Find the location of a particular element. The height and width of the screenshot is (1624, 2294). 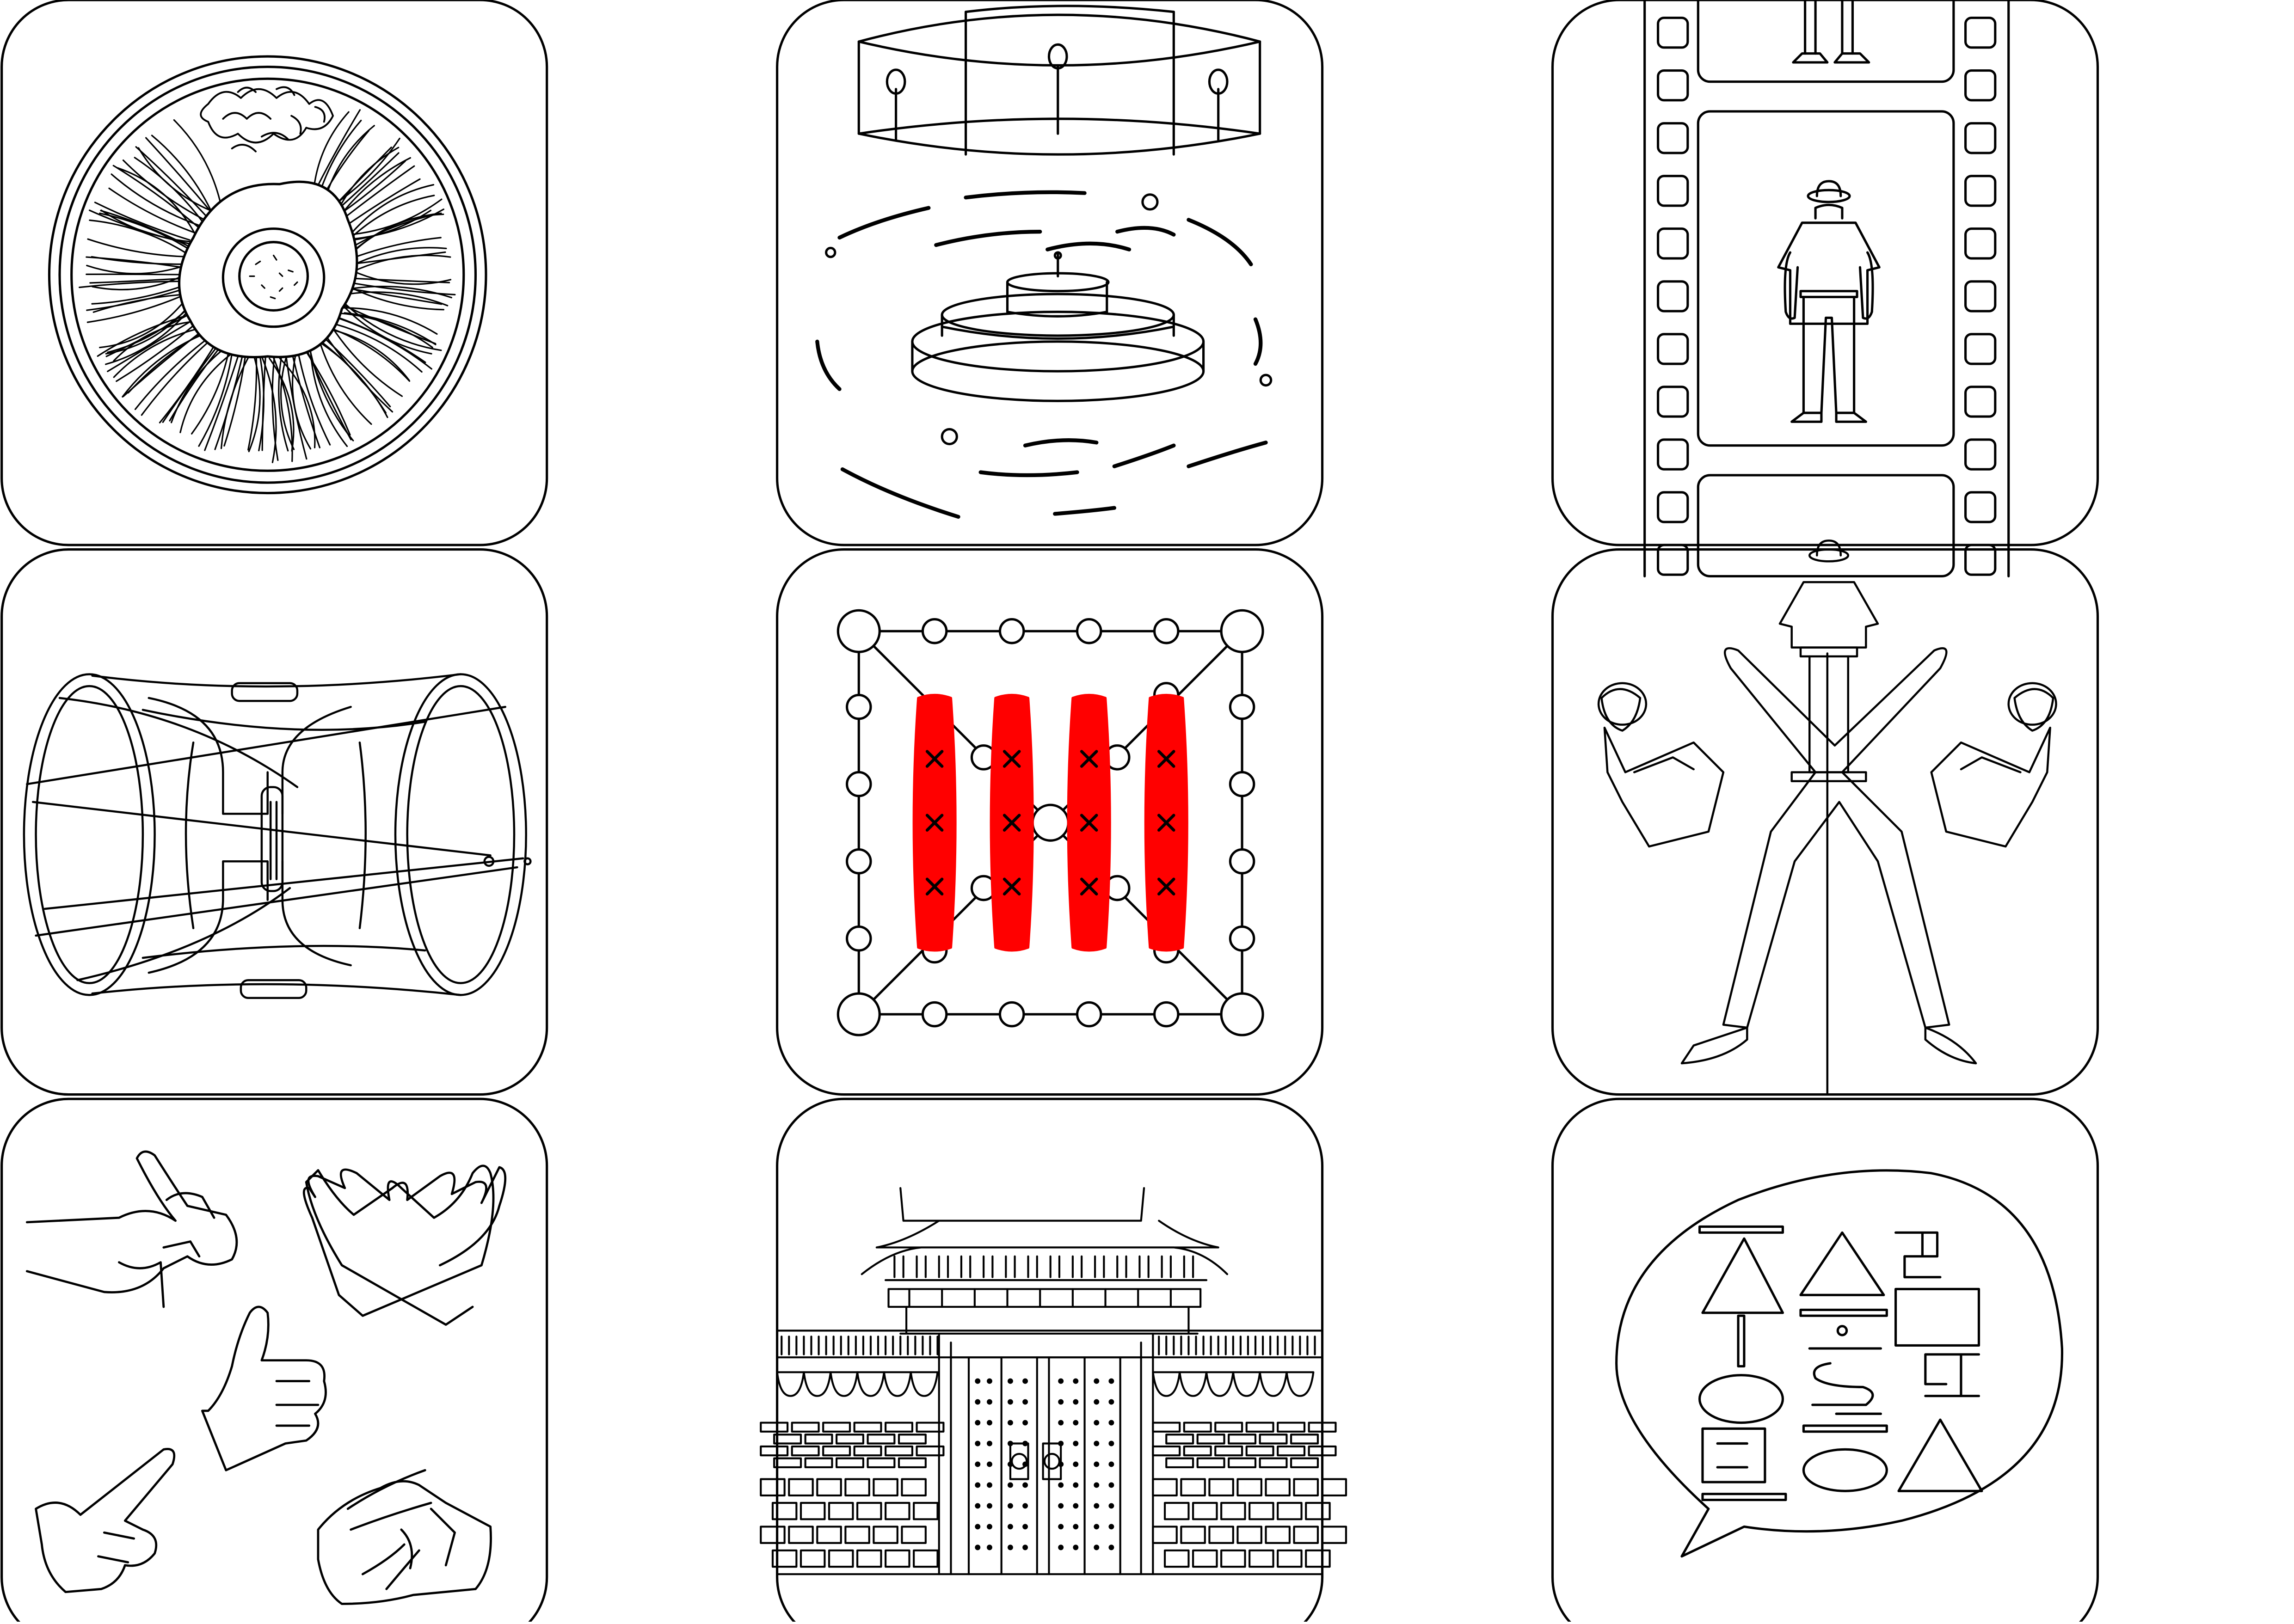

stage-performance-icon is located at coordinates (1044, 262).